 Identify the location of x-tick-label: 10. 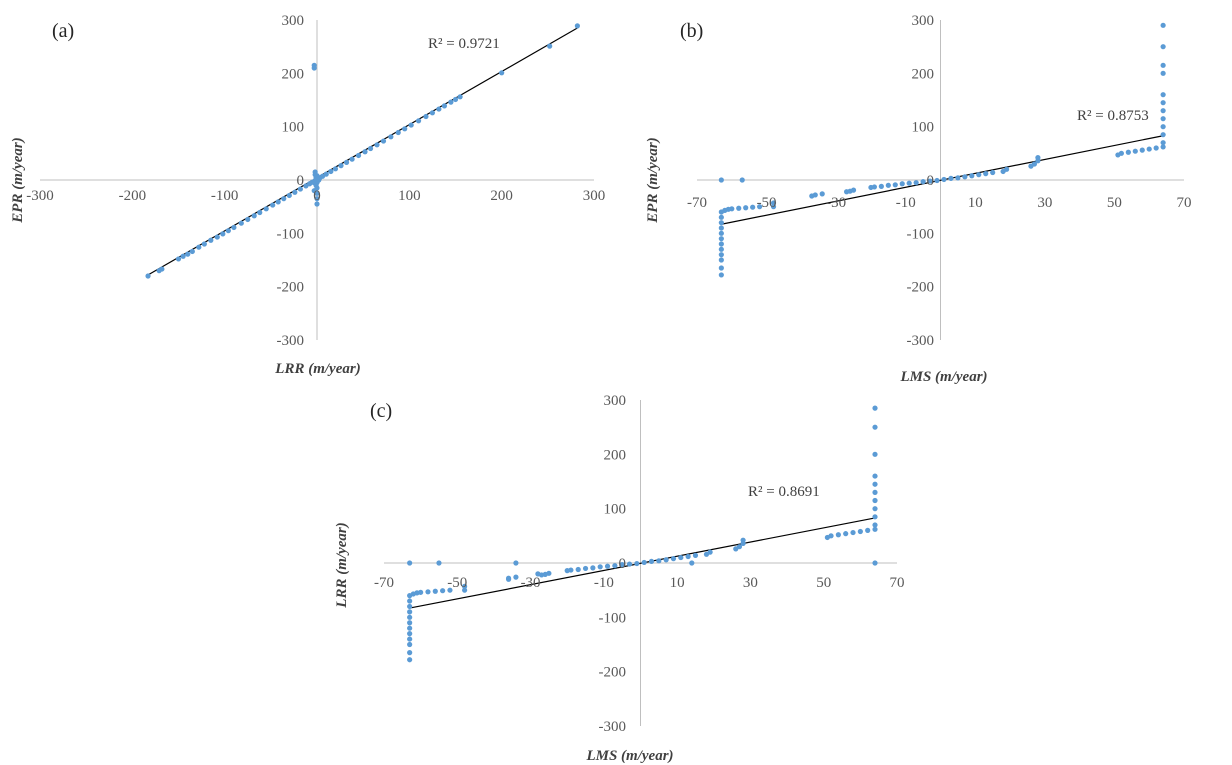
(975, 203).